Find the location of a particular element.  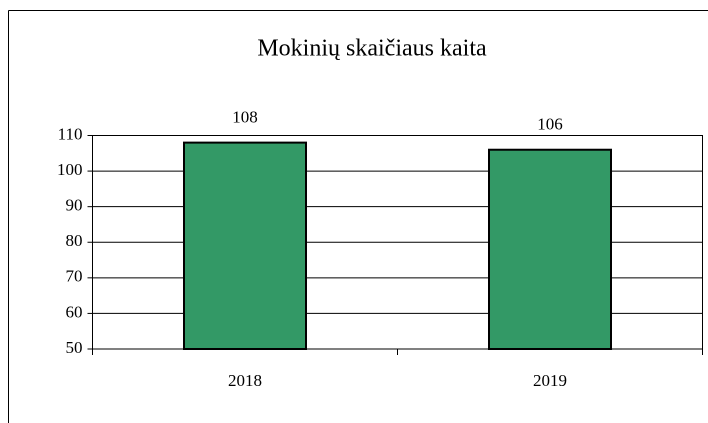

y-tick-label: 110 is located at coordinates (70, 133).